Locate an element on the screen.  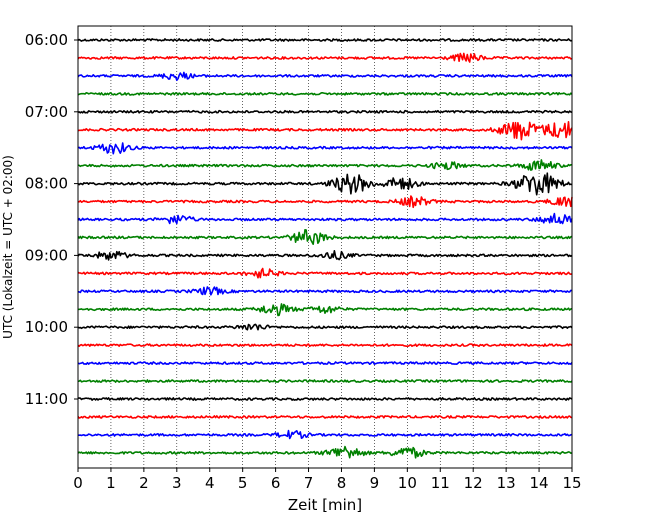
x-tick-label: 12 is located at coordinates (473, 483).